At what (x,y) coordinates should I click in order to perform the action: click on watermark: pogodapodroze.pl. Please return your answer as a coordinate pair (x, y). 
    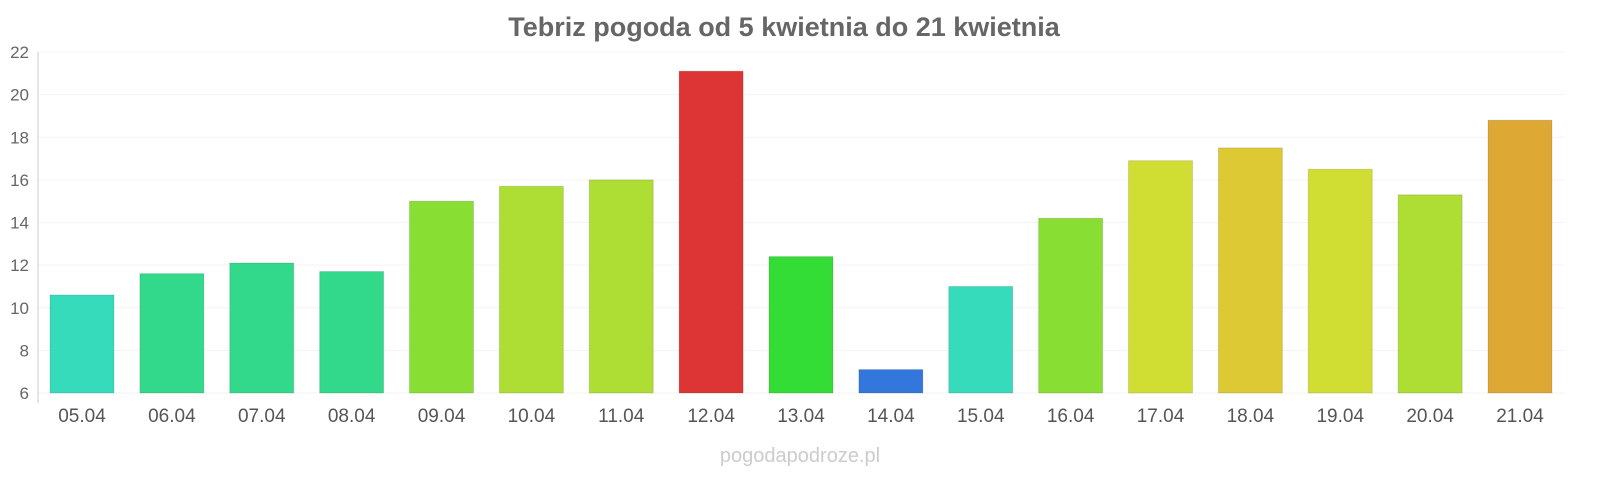
    Looking at the image, I should click on (800, 456).